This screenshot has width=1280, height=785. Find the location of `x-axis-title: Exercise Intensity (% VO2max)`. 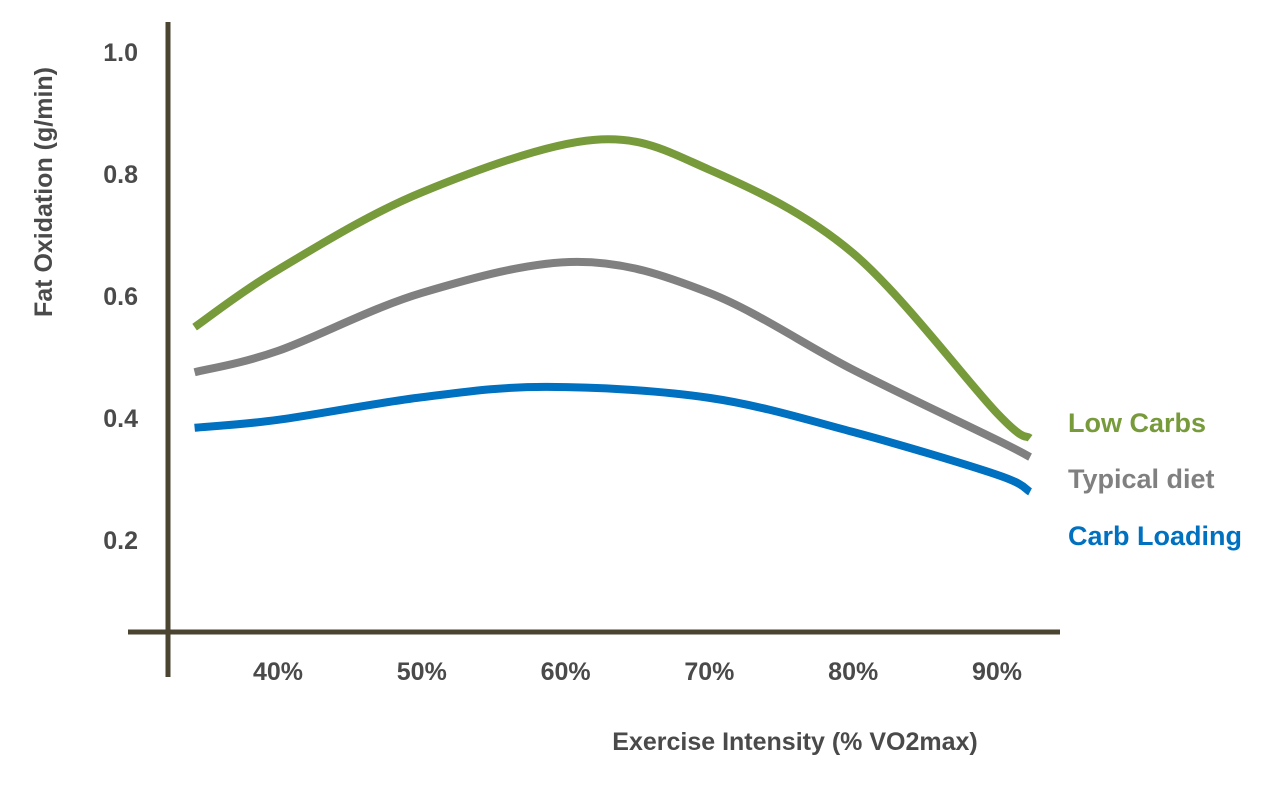

x-axis-title: Exercise Intensity (% VO2max) is located at coordinates (794, 742).